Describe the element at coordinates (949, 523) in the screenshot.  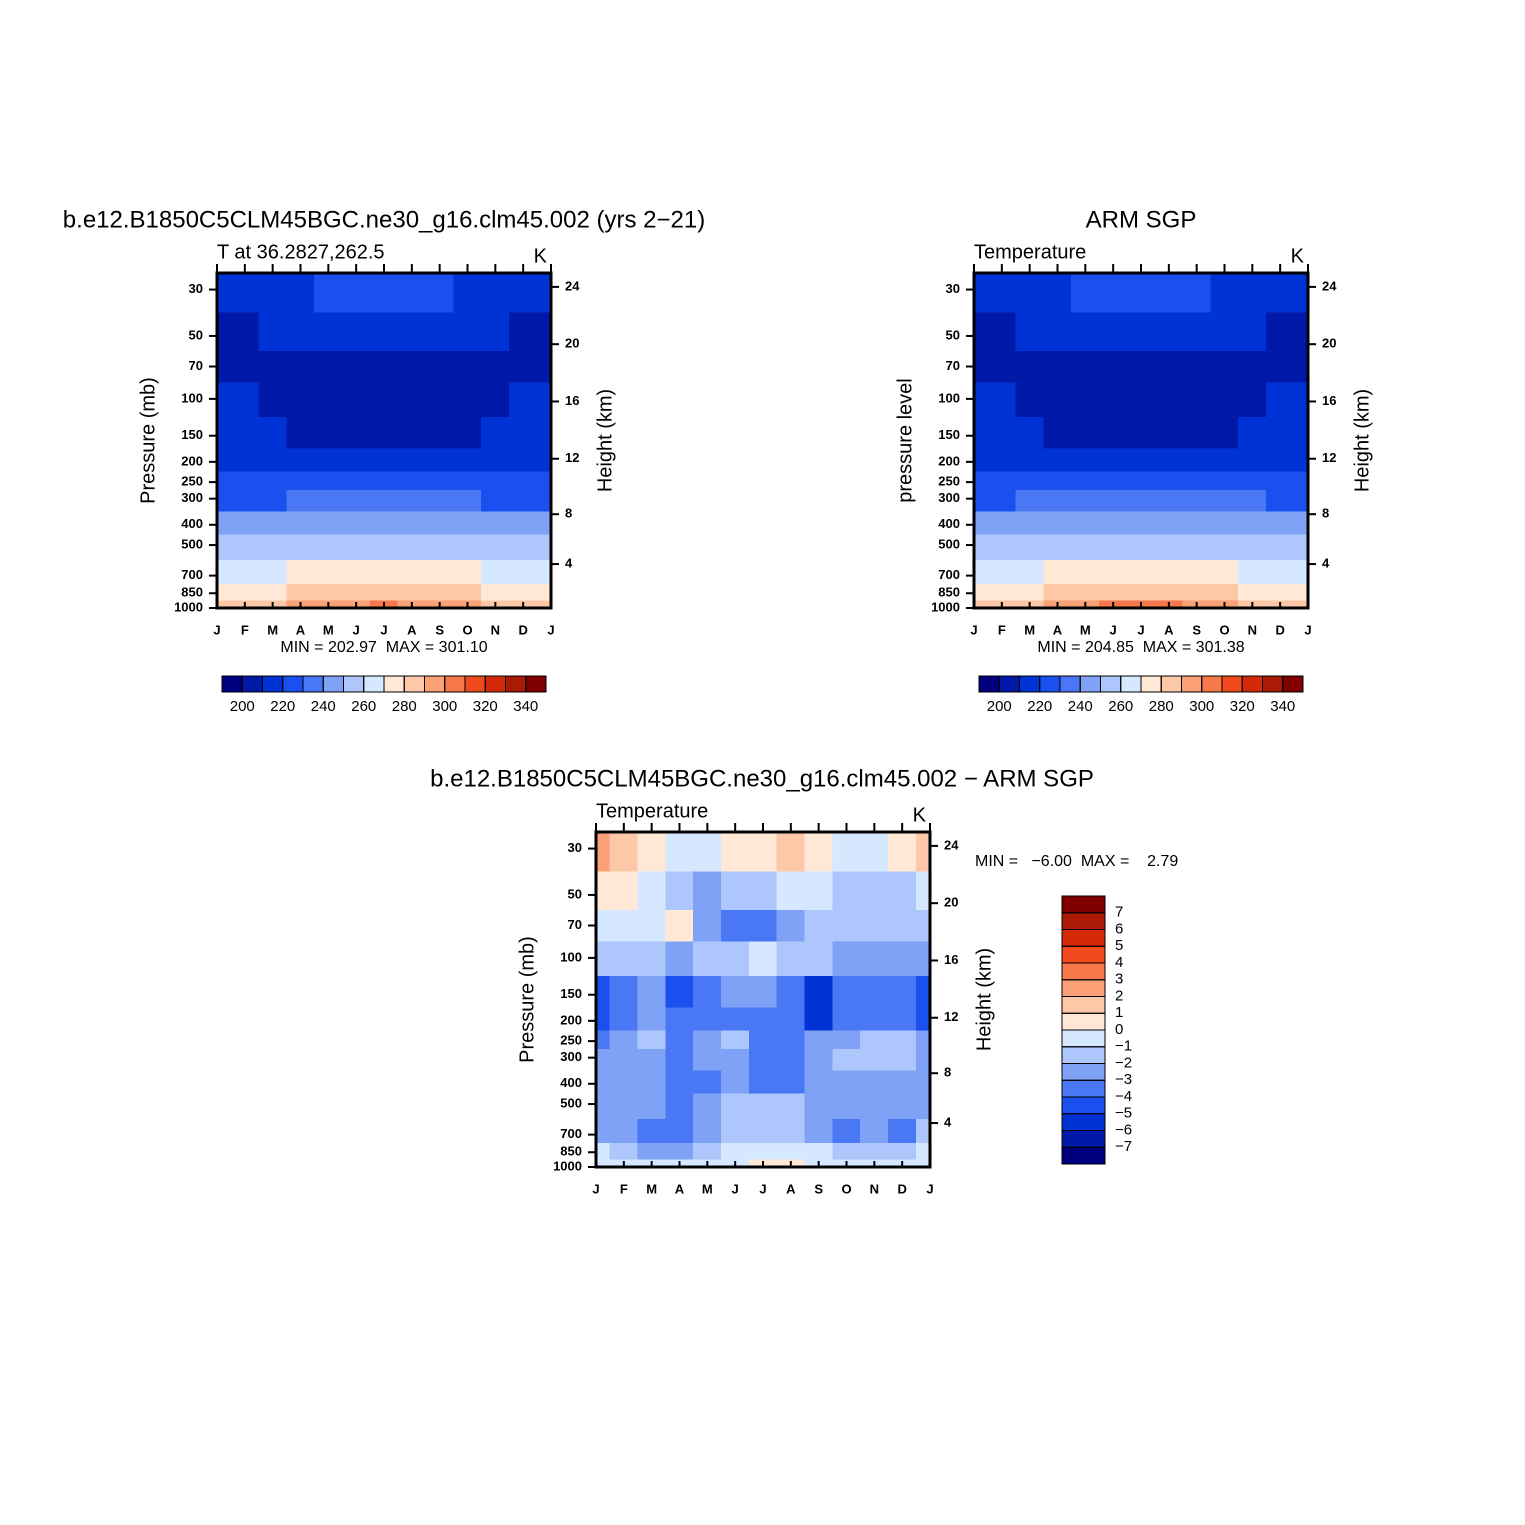
I see `y-tick-label: 400` at that location.